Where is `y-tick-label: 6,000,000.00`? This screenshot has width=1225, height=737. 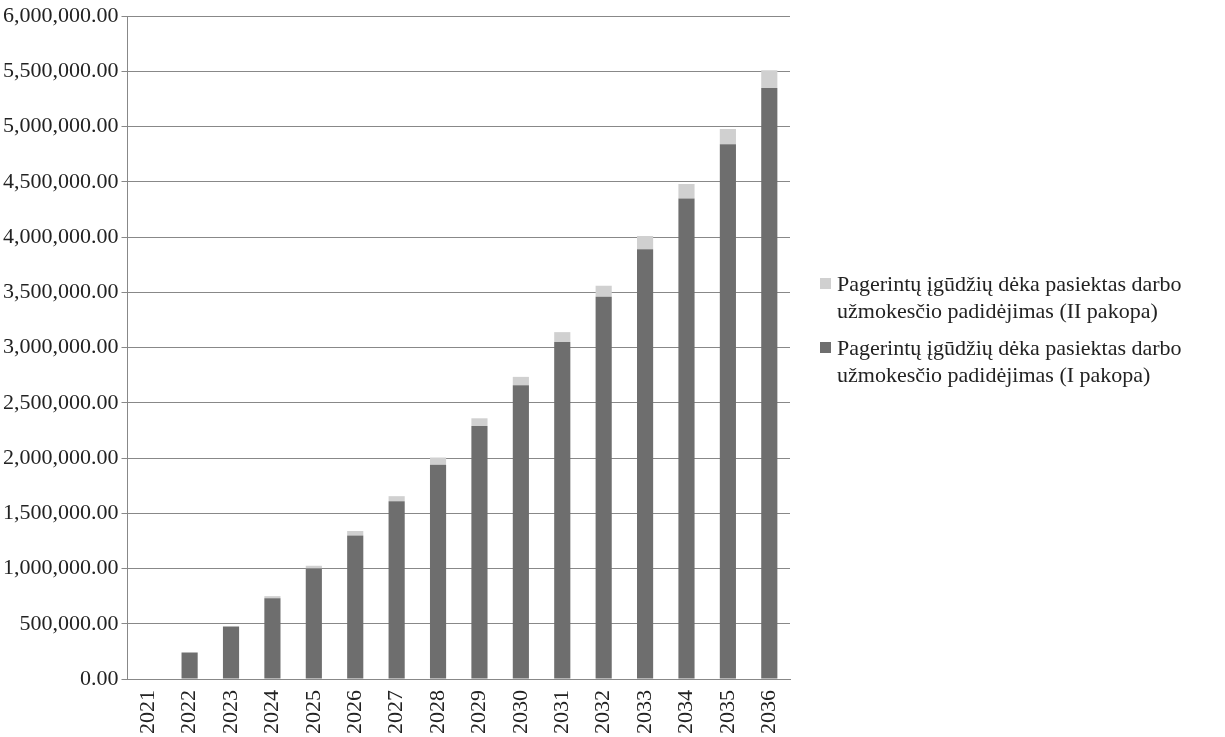
y-tick-label: 6,000,000.00 is located at coordinates (61, 14).